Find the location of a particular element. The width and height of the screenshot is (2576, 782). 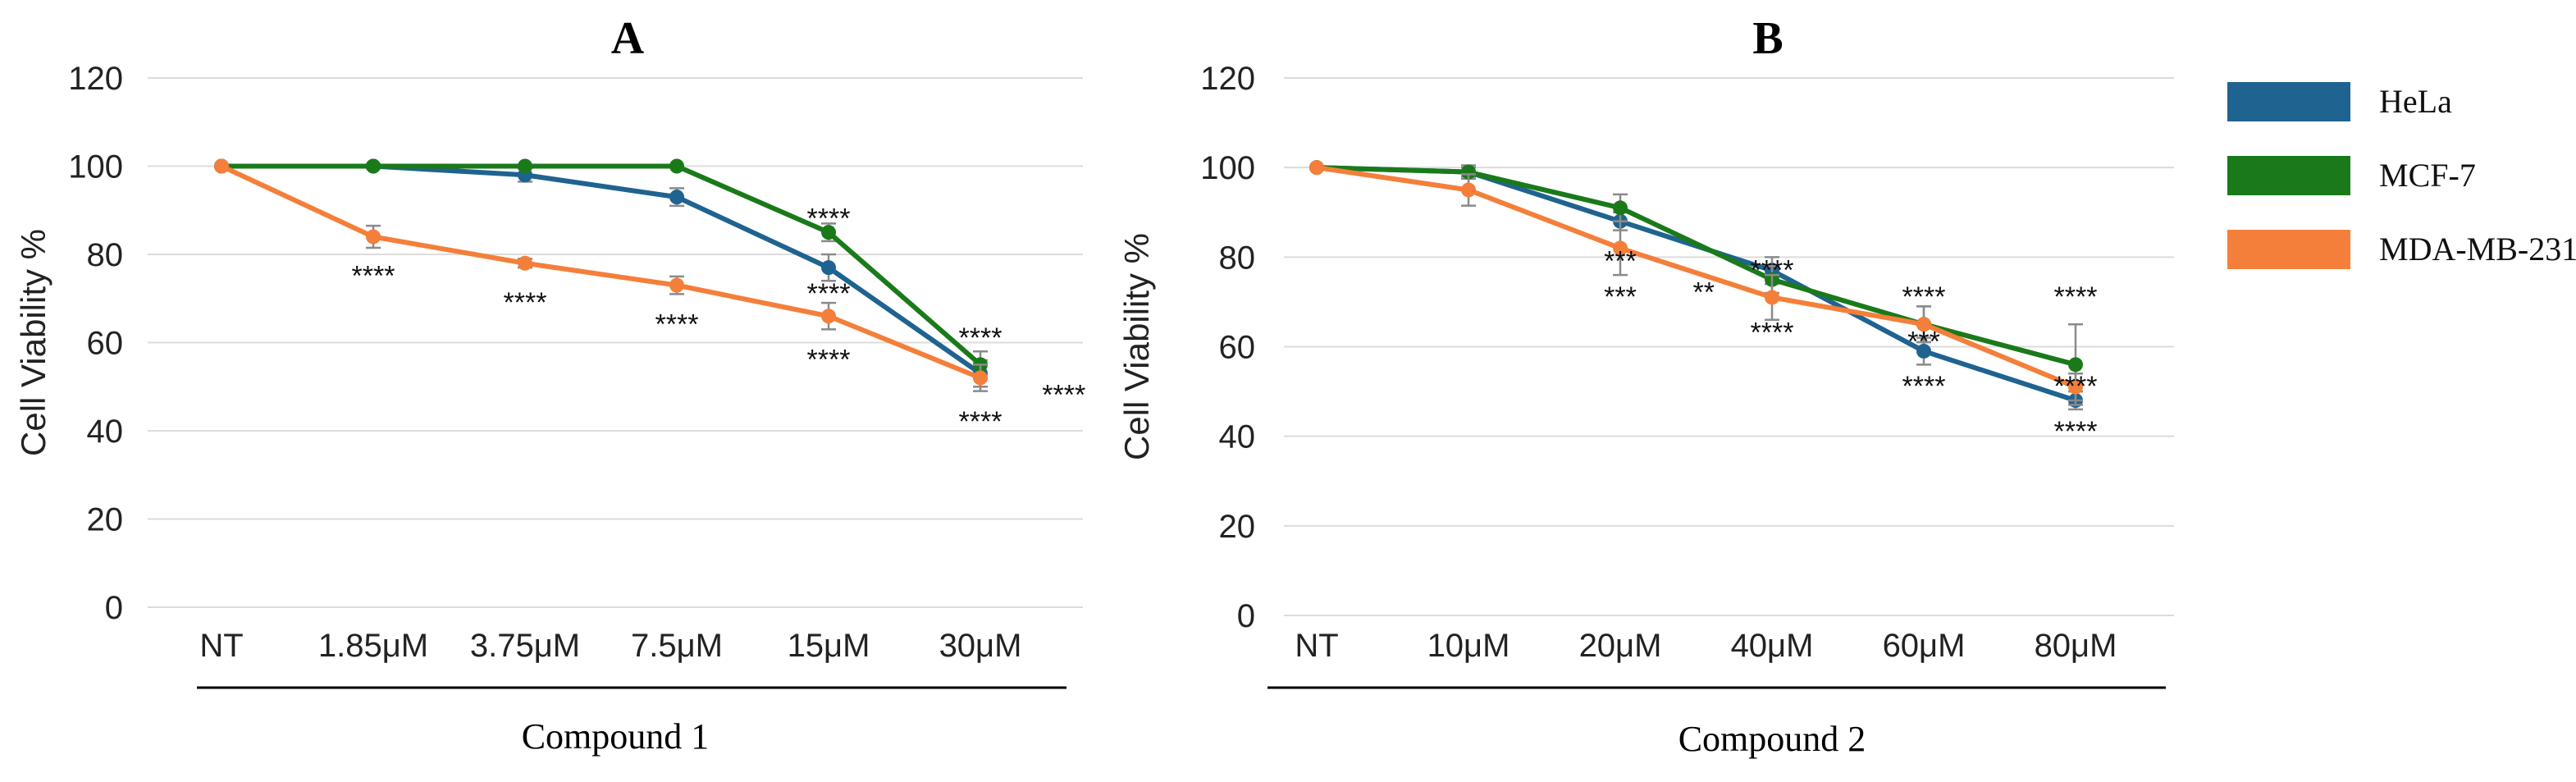

x-tick-label: 40μM is located at coordinates (1772, 646).